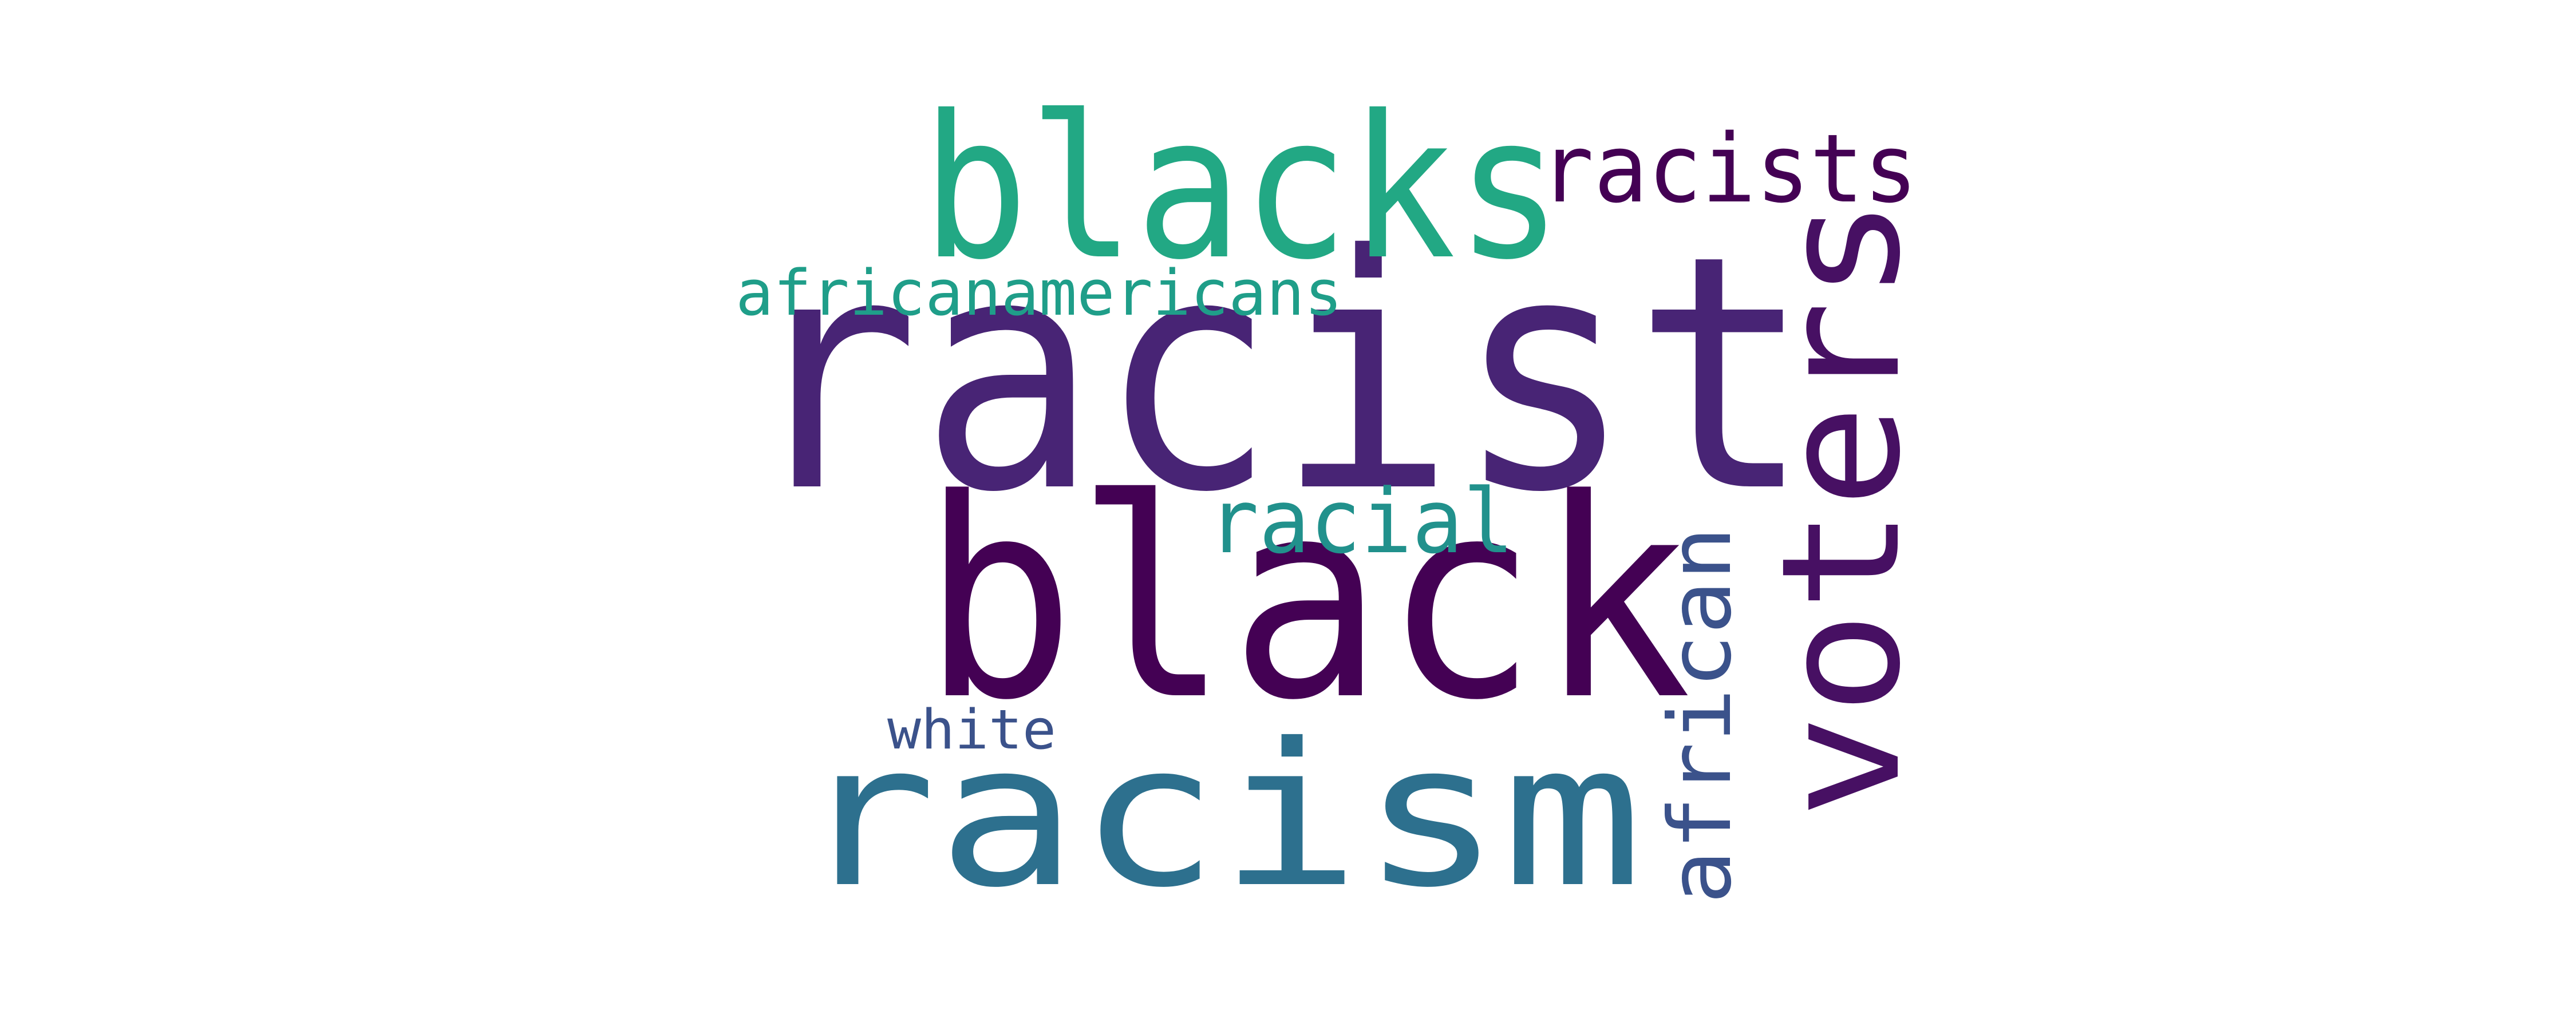  Describe the element at coordinates (1039, 293) in the screenshot. I see `word-africanamericans: africanamericans` at that location.